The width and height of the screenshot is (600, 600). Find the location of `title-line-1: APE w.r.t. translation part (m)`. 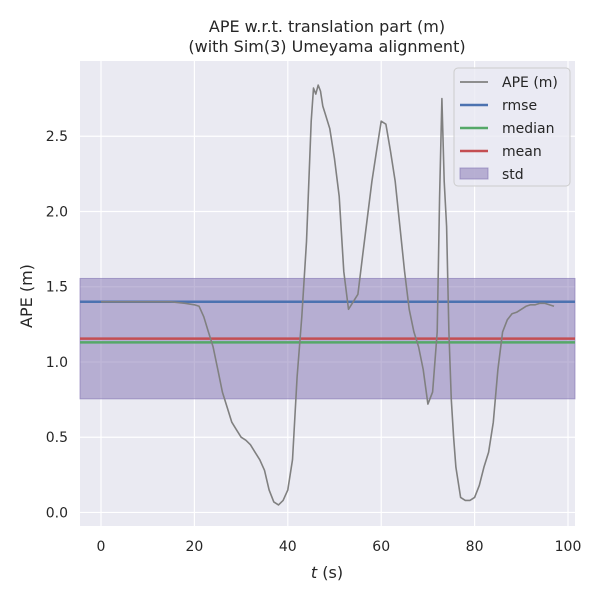

title-line-1: APE w.r.t. translation part (m) is located at coordinates (327, 26).